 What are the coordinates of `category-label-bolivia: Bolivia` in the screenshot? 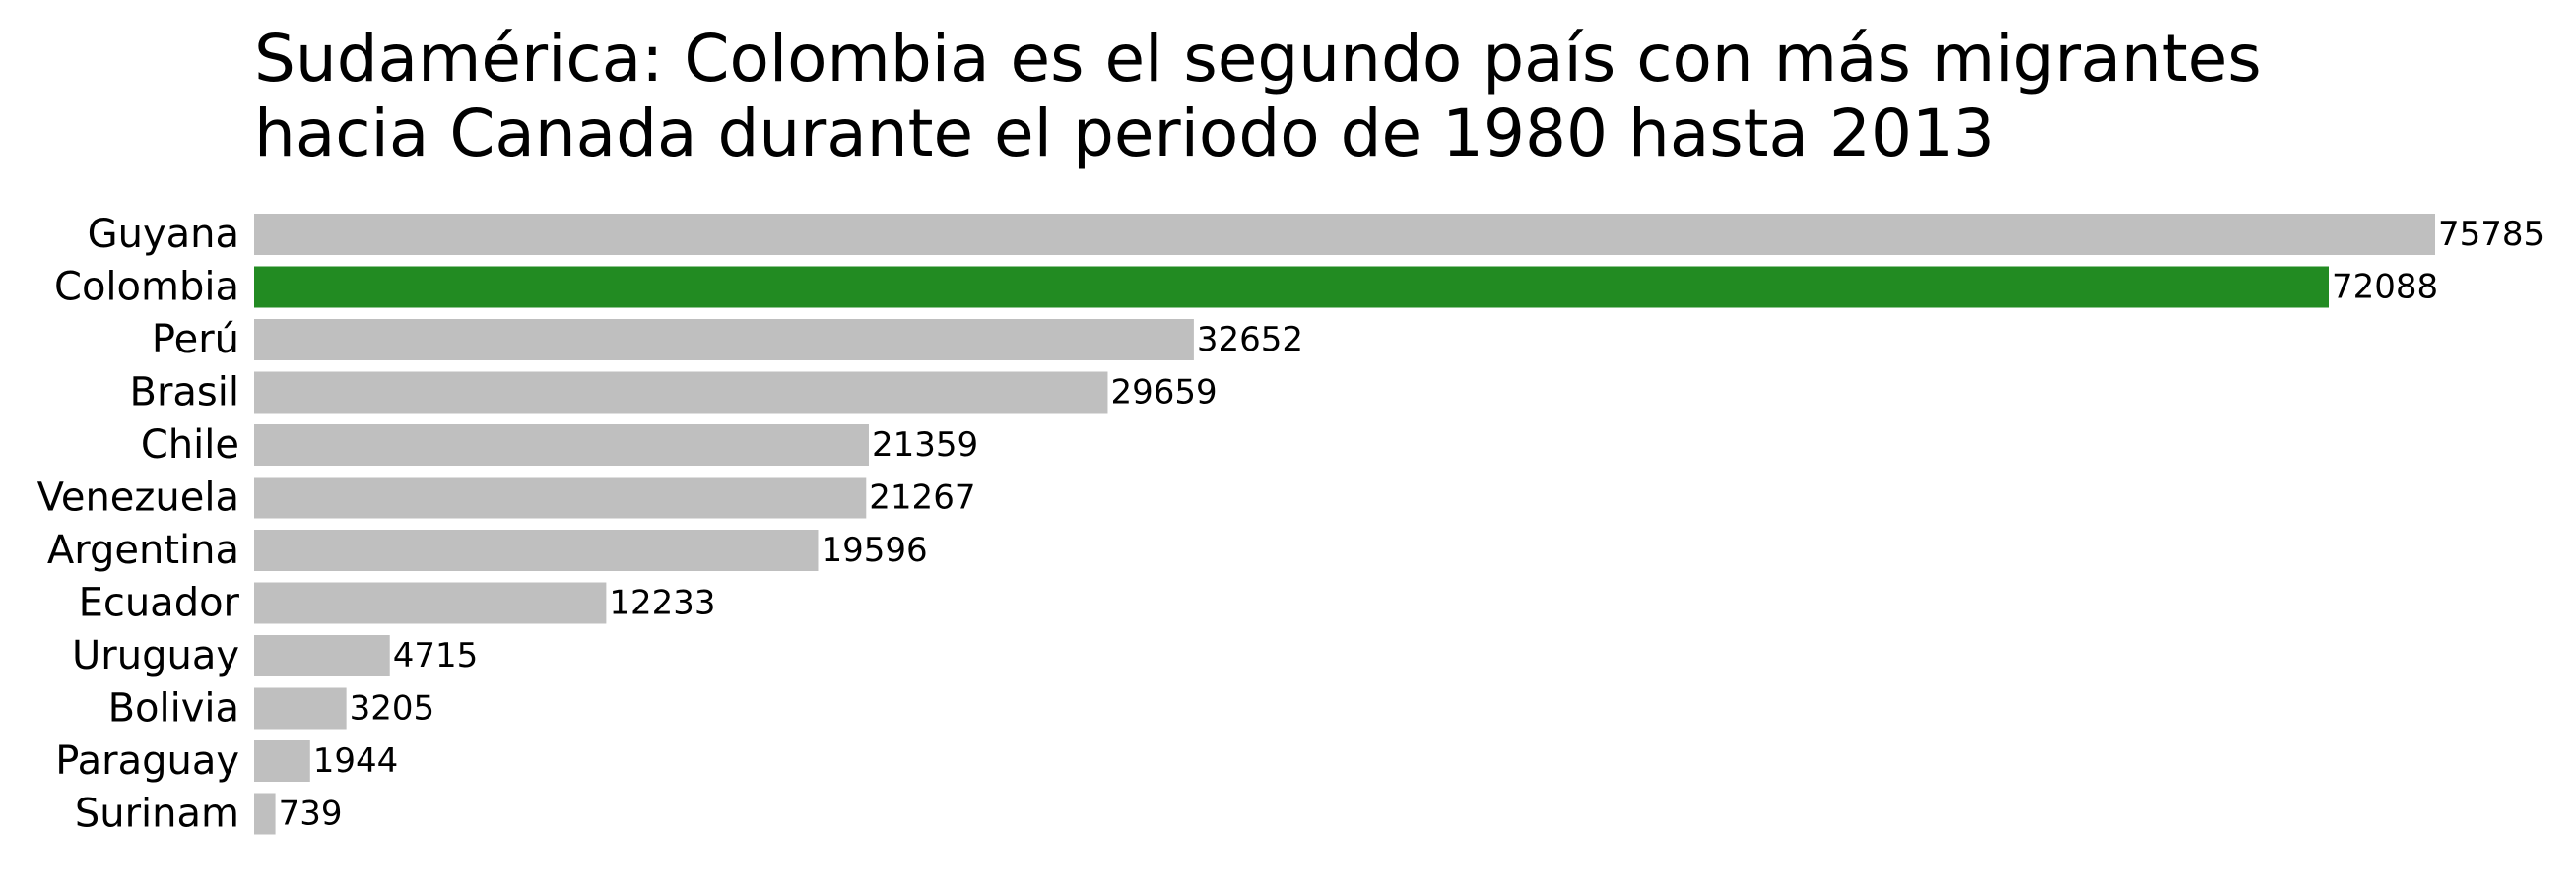 It's located at (174, 709).